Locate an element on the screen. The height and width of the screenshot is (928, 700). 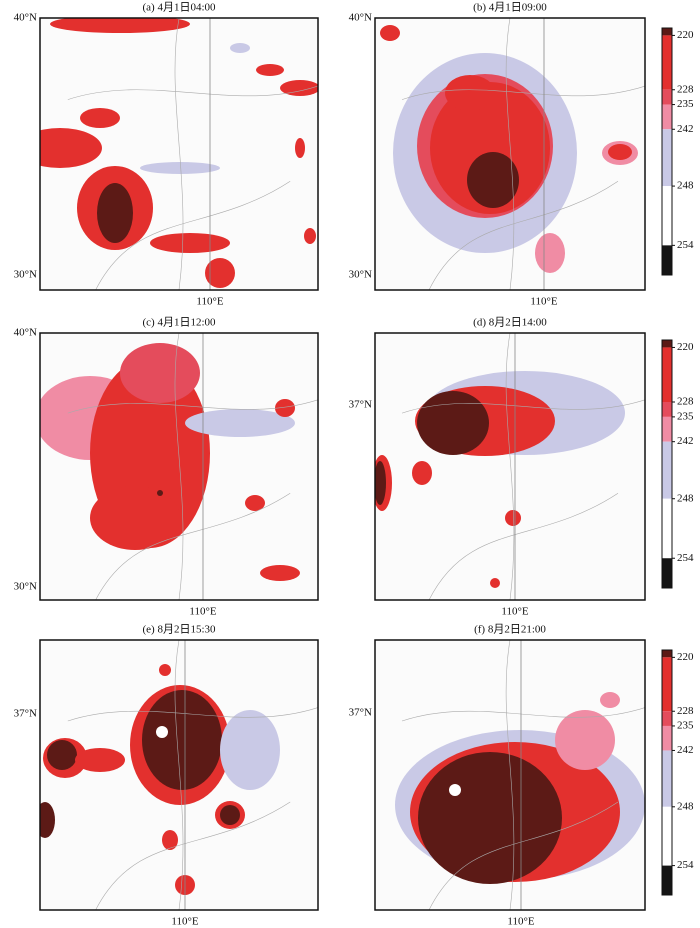
map-panel: (e) 8月2日15:30 110°E 37°N is located at coordinates (166, 776).